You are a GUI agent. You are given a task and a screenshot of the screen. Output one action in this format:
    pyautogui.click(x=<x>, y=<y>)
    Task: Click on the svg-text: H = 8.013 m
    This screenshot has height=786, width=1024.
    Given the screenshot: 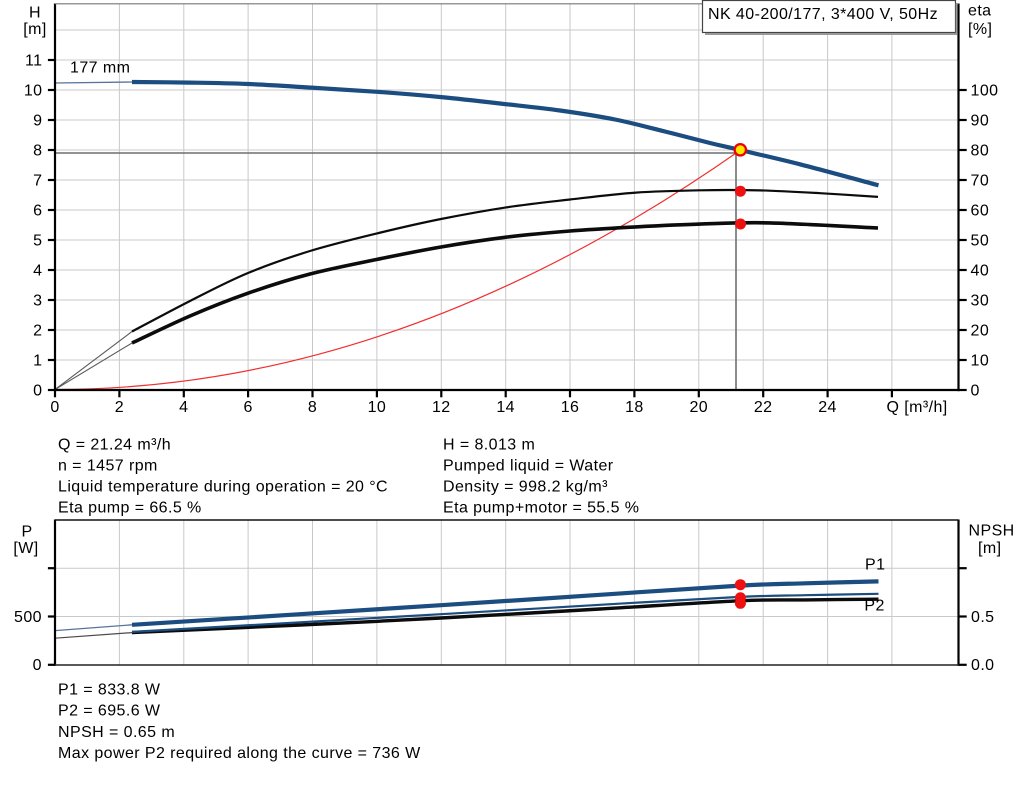 What is the action you would take?
    pyautogui.click(x=489, y=444)
    